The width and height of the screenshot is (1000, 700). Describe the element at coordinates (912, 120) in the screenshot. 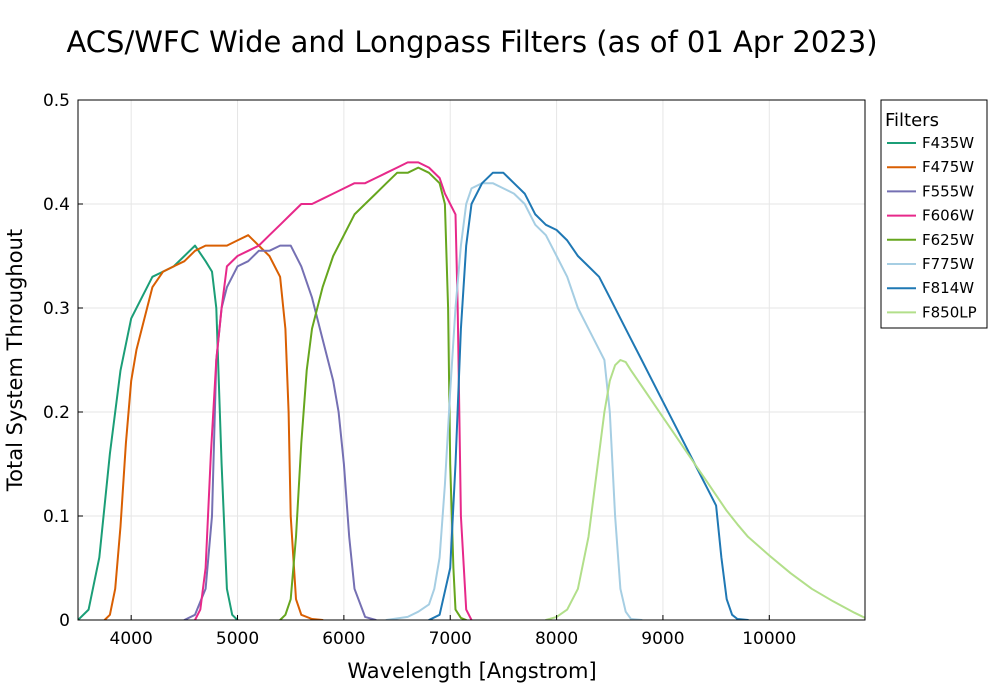

I see `legend-title: Filters` at that location.